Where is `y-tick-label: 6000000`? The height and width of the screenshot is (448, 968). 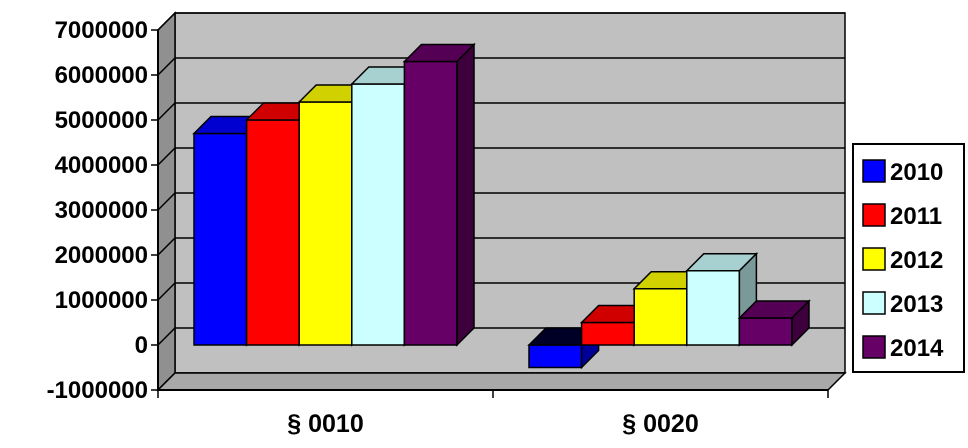 y-tick-label: 6000000 is located at coordinates (101, 75).